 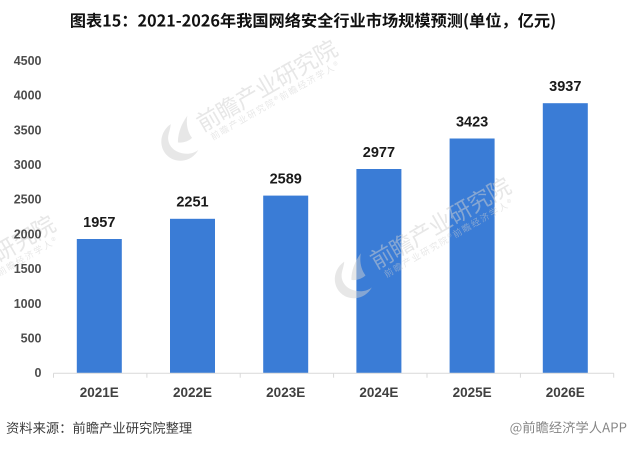 I want to click on svg-text: 2000, so click(x=28, y=234).